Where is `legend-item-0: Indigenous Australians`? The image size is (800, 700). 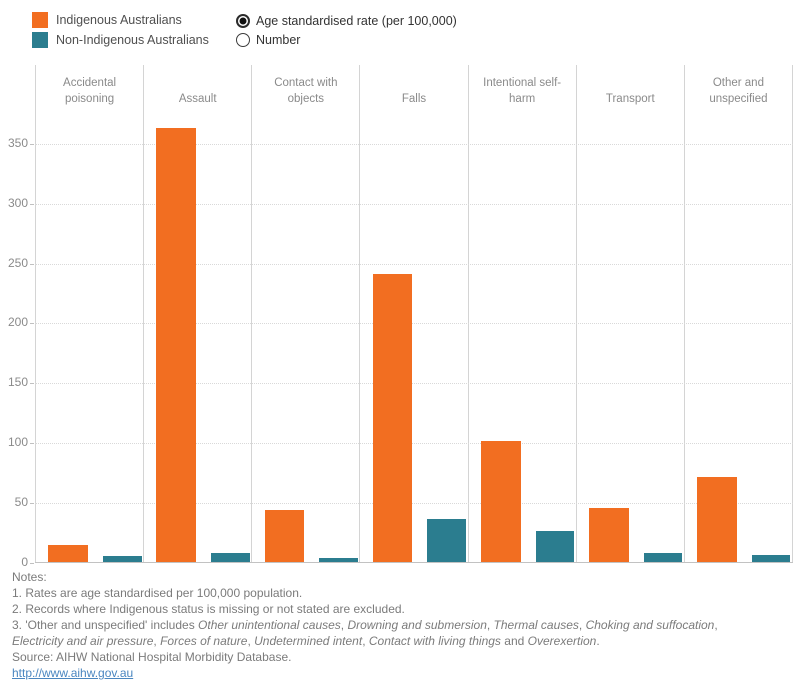
legend-item-0: Indigenous Australians is located at coordinates (120, 20).